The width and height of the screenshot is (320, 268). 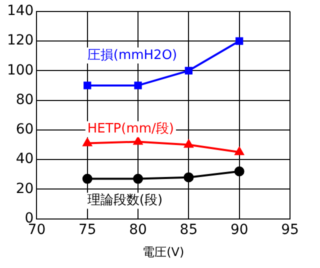 I want to click on y-tick-label: 60, so click(x=25, y=130).